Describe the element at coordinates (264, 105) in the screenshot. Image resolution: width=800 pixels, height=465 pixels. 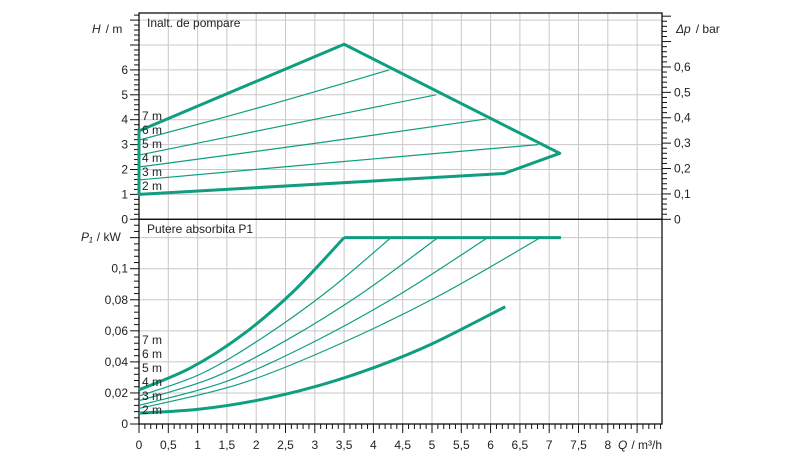
I see `head-curve-6-m` at that location.